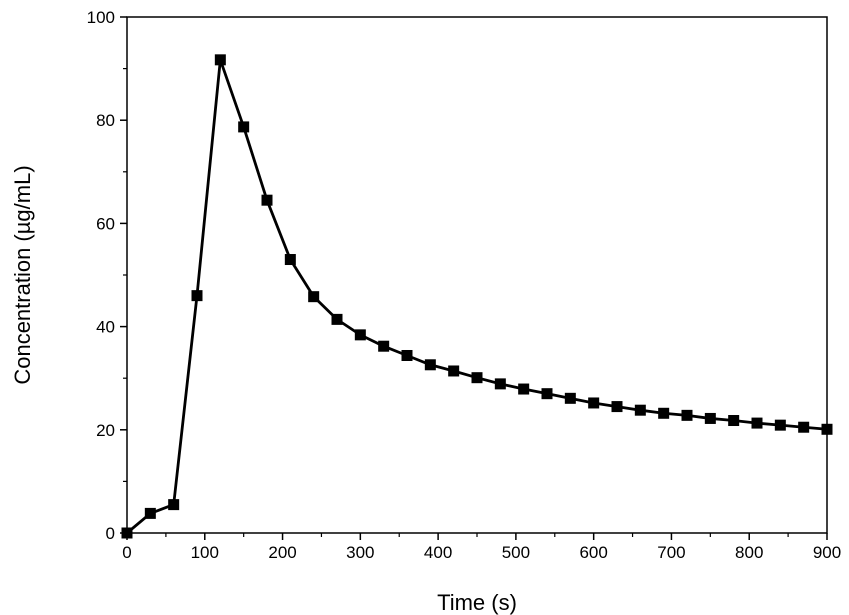  Describe the element at coordinates (360, 552) in the screenshot. I see `x-tick-label: 300` at that location.